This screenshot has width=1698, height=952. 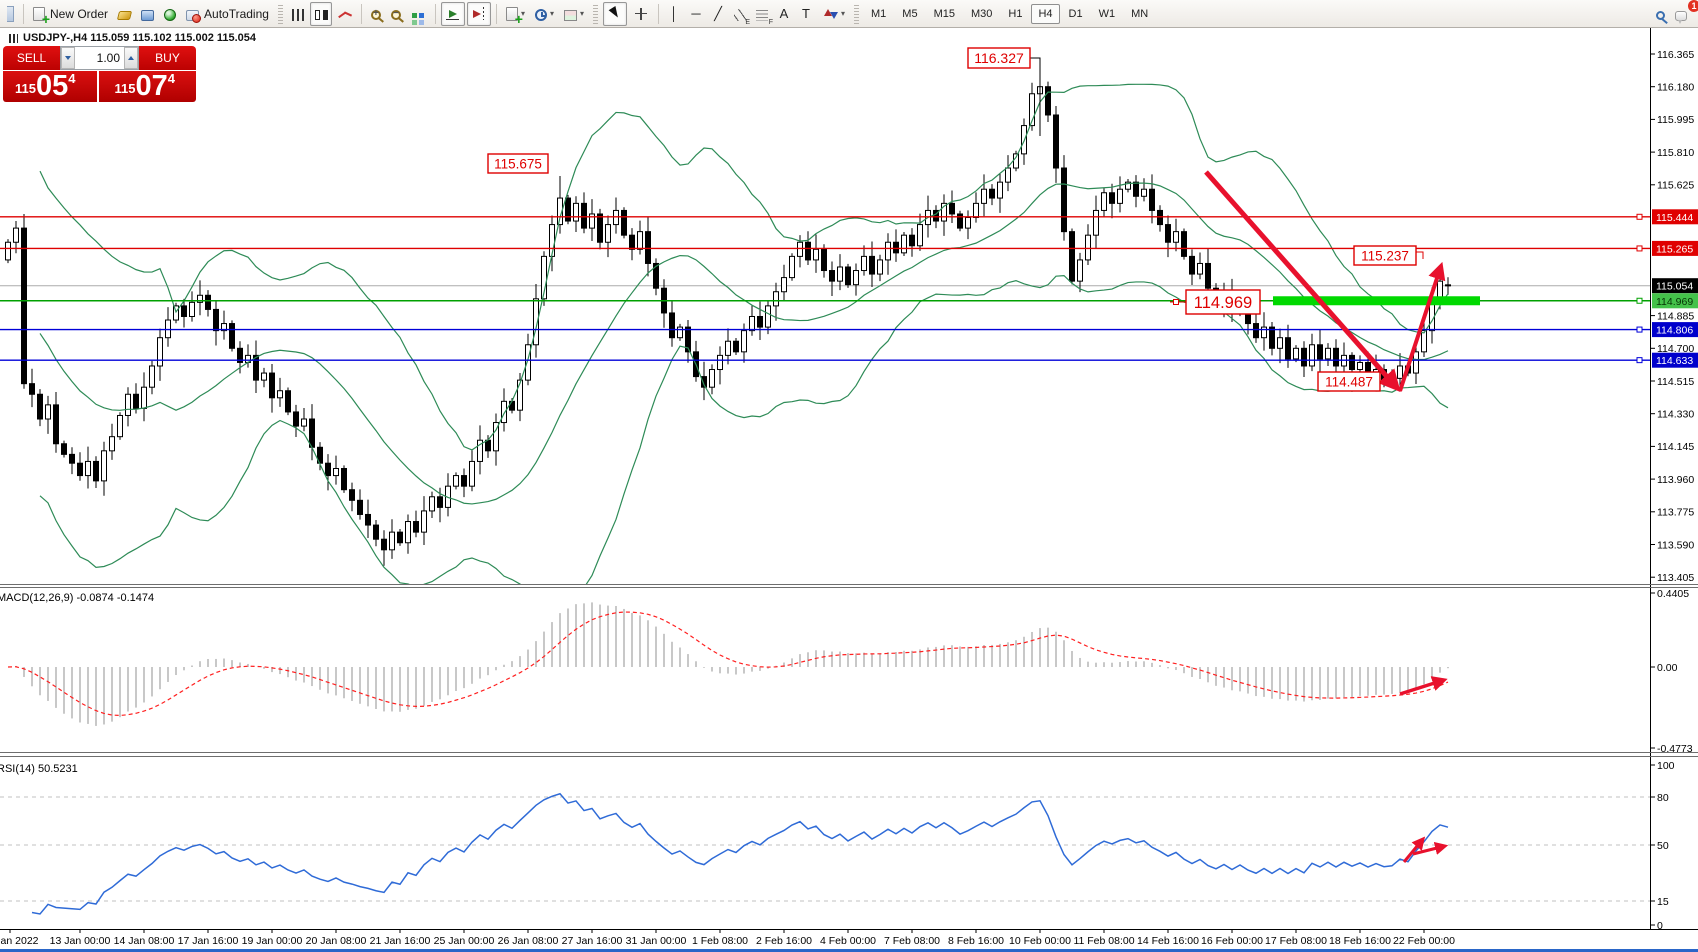 I want to click on hline-115265-handle, so click(x=1639, y=248).